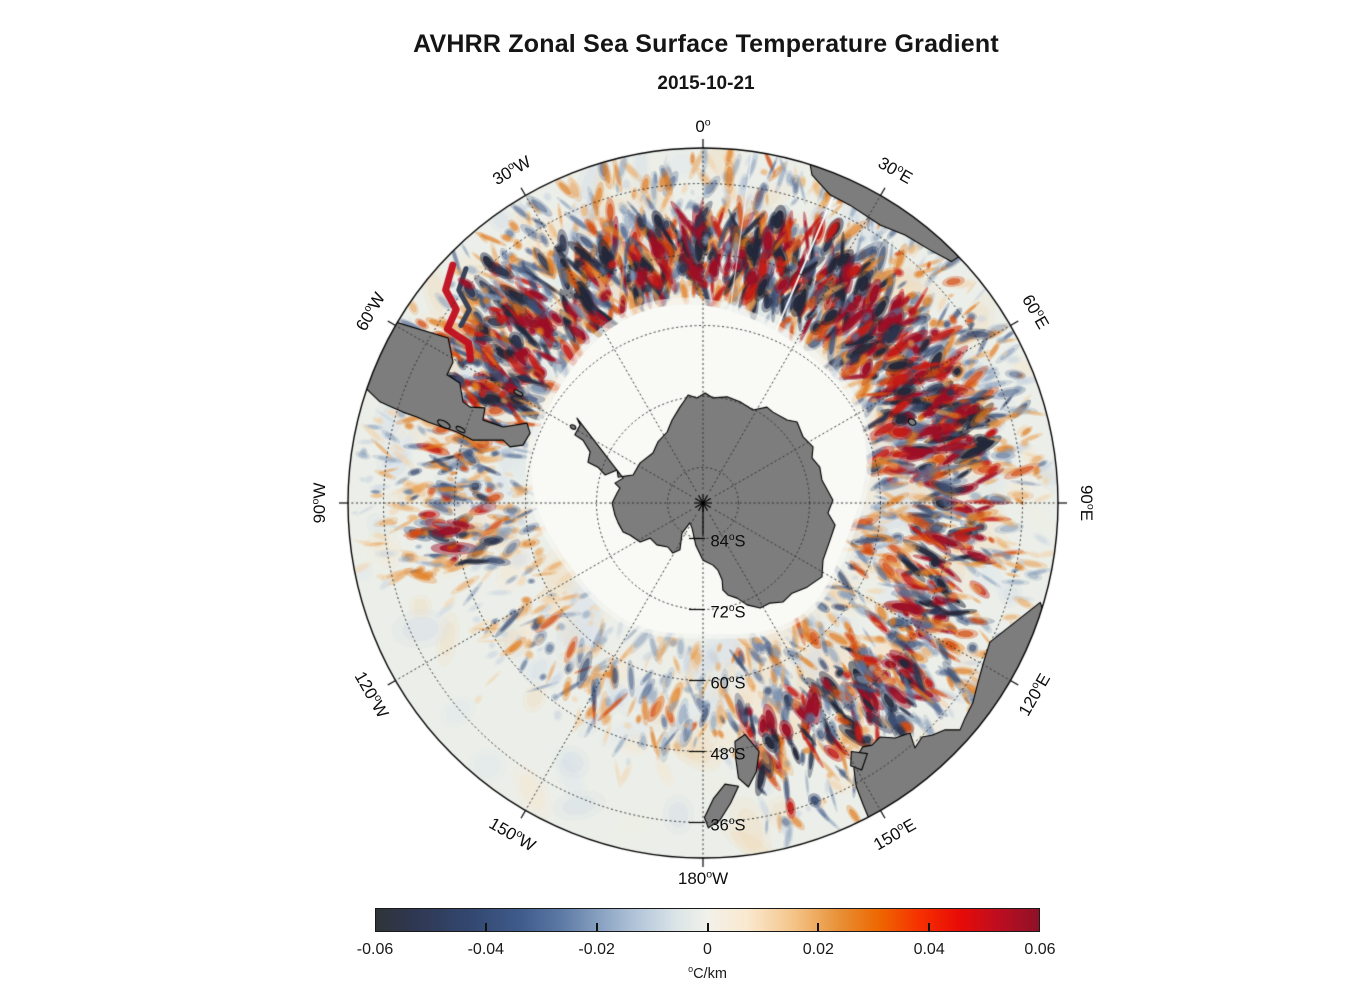  Describe the element at coordinates (728, 824) in the screenshot. I see `latitude-label-36S: 36oS` at that location.